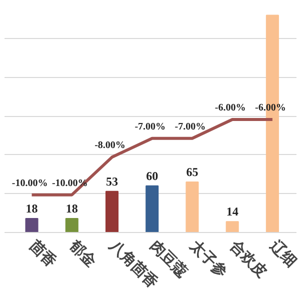 The height and width of the screenshot is (300, 300). Describe the element at coordinates (112, 181) in the screenshot. I see `data-label: 53` at that location.